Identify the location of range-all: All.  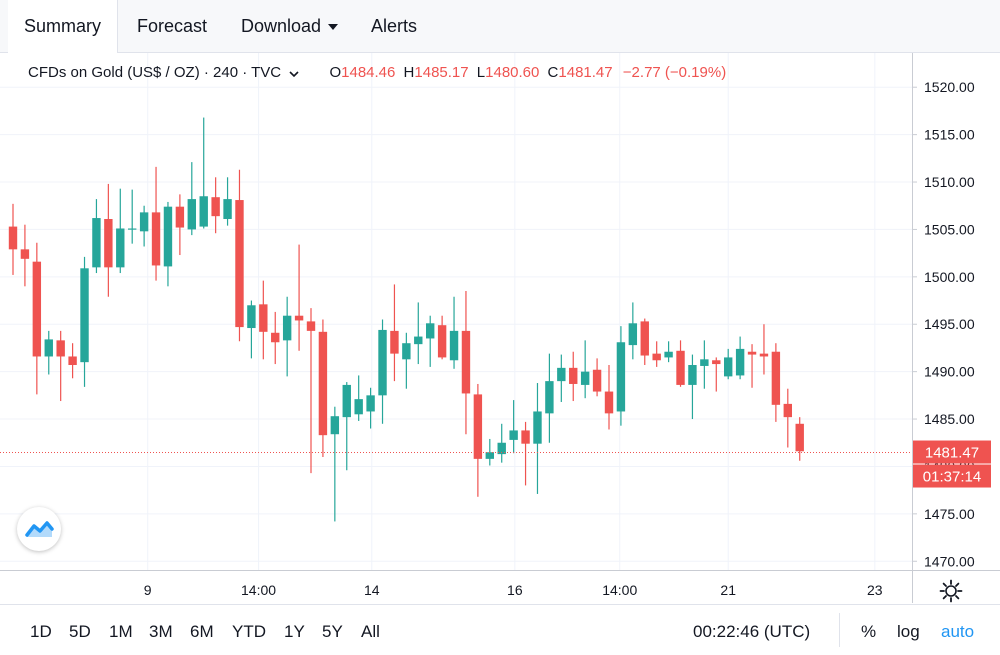
(370, 631).